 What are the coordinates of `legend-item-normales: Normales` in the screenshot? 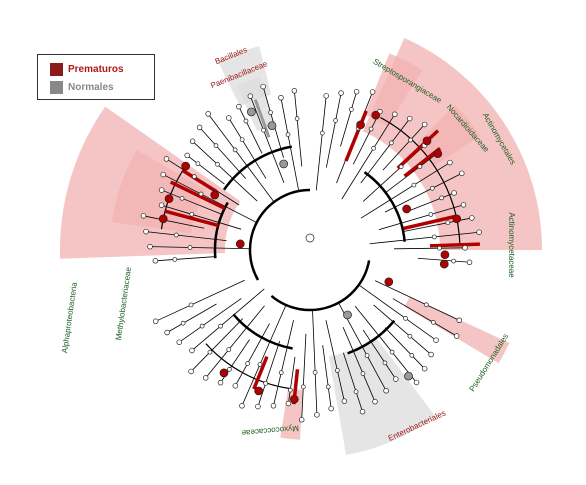 It's located at (82, 87).